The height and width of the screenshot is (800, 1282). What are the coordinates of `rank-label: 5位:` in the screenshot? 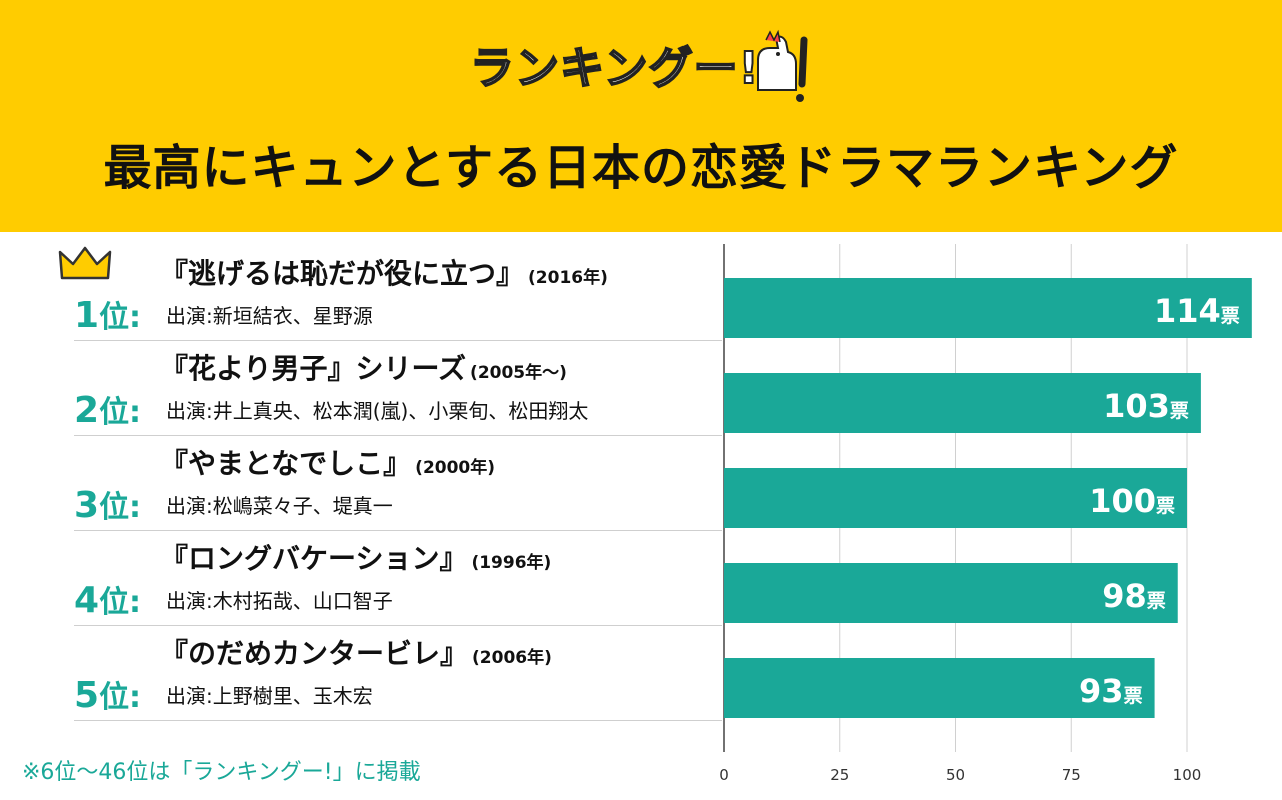 It's located at (108, 695).